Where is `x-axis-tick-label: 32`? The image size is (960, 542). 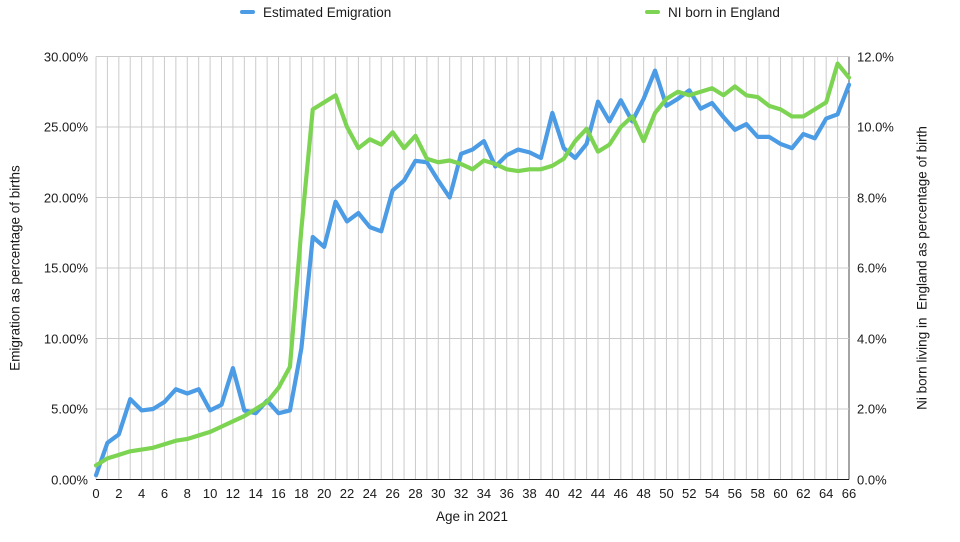
x-axis-tick-label: 32 is located at coordinates (461, 493).